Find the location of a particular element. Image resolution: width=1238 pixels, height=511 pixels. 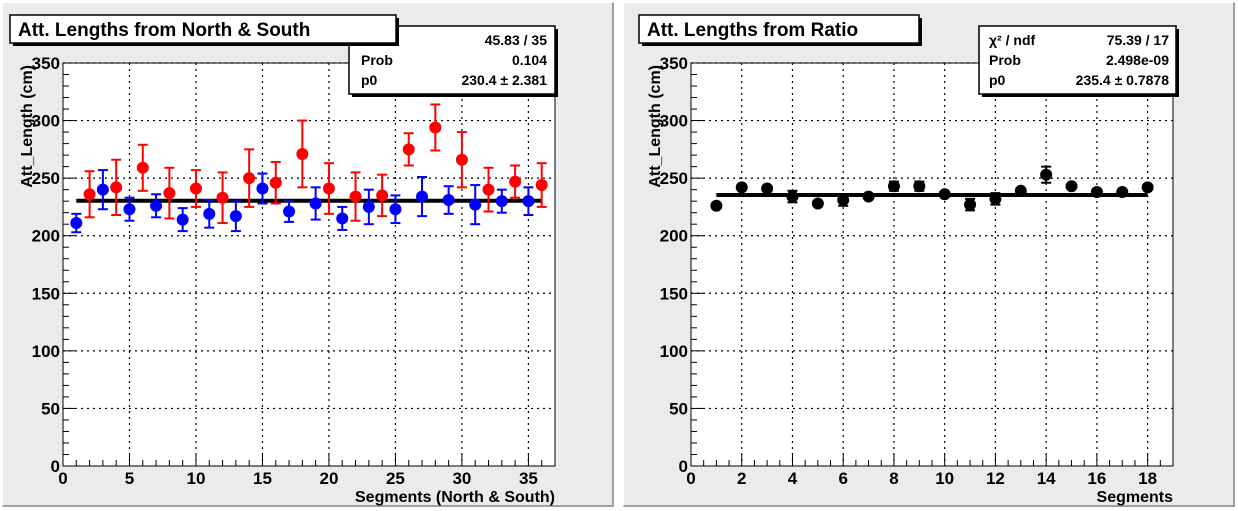

right-x-tick-label: 4 is located at coordinates (793, 478).